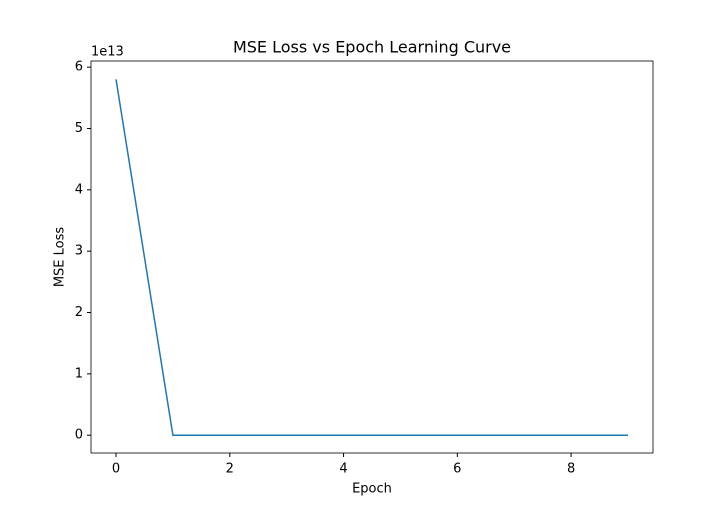  I want to click on x-tick-label: 0, so click(116, 469).